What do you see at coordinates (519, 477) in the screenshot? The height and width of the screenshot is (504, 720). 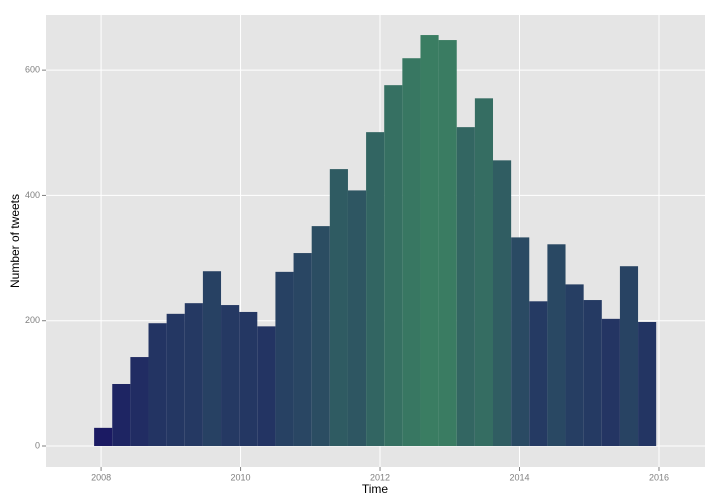 I see `x-tick-label: 2014` at bounding box center [519, 477].